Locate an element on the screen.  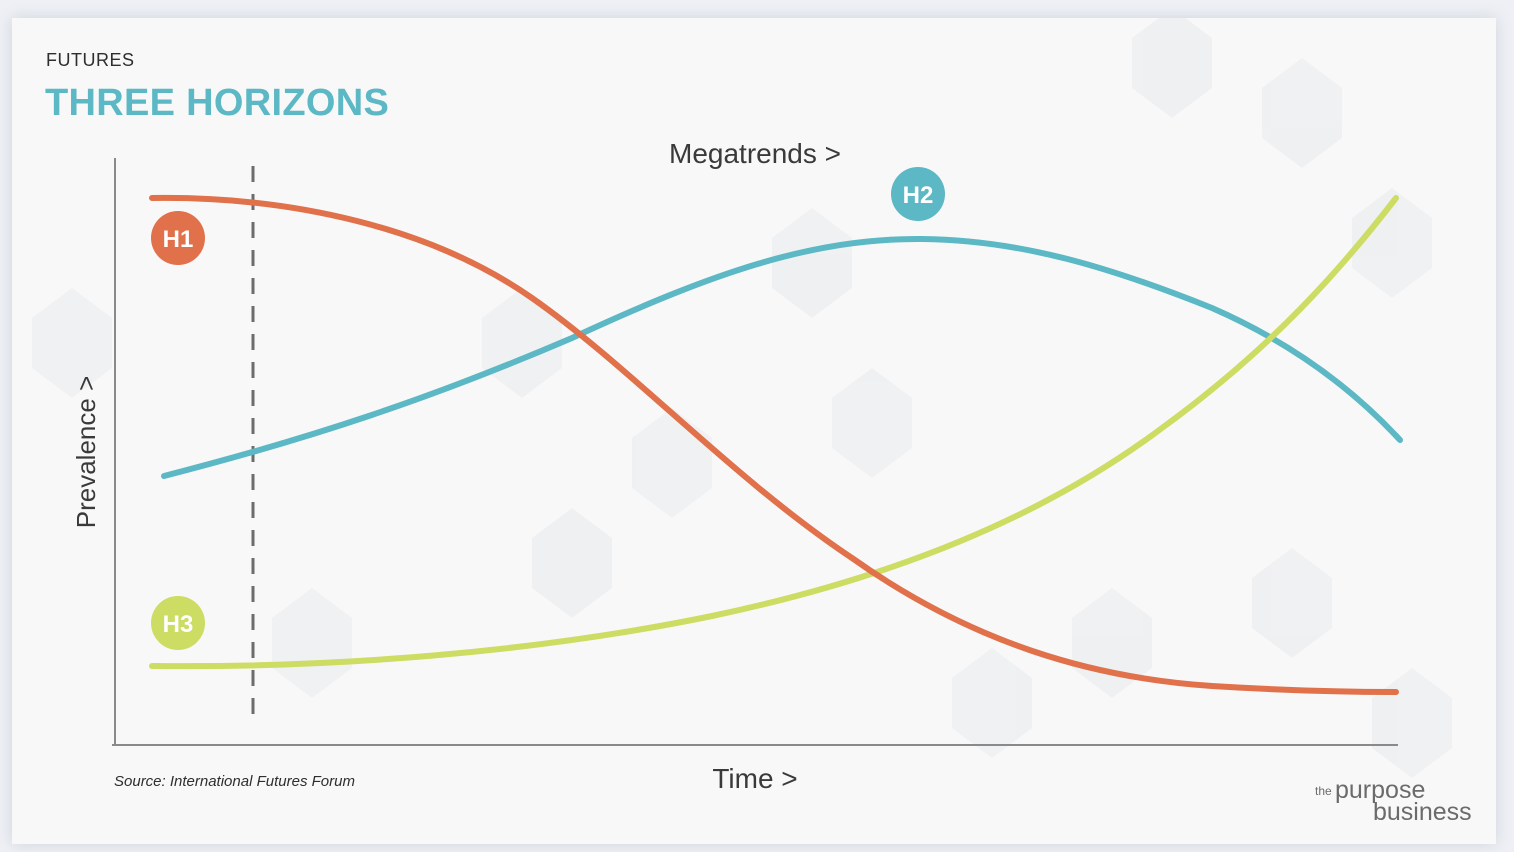
x-axis-label: Time > is located at coordinates (754, 778).